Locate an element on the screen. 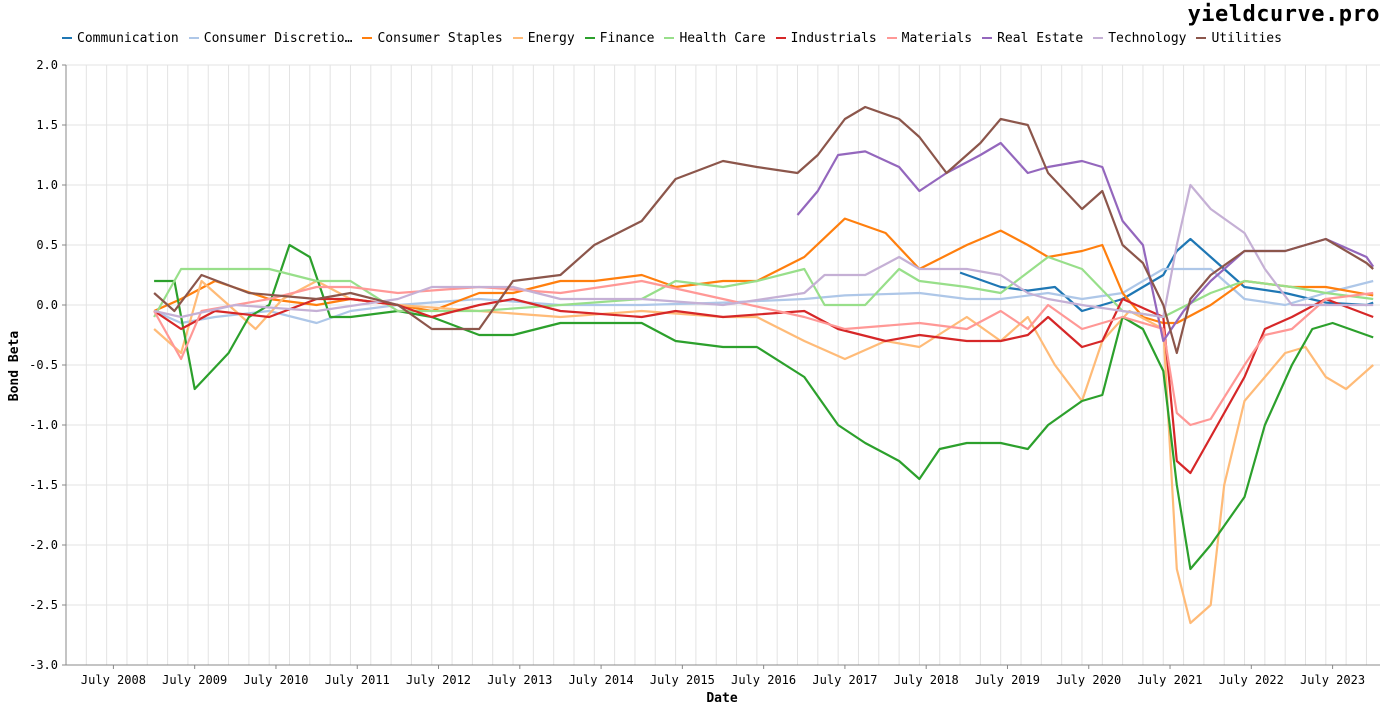 Image resolution: width=1386 pixels, height=709 pixels. x-tick-label: July 2019 is located at coordinates (1007, 680).